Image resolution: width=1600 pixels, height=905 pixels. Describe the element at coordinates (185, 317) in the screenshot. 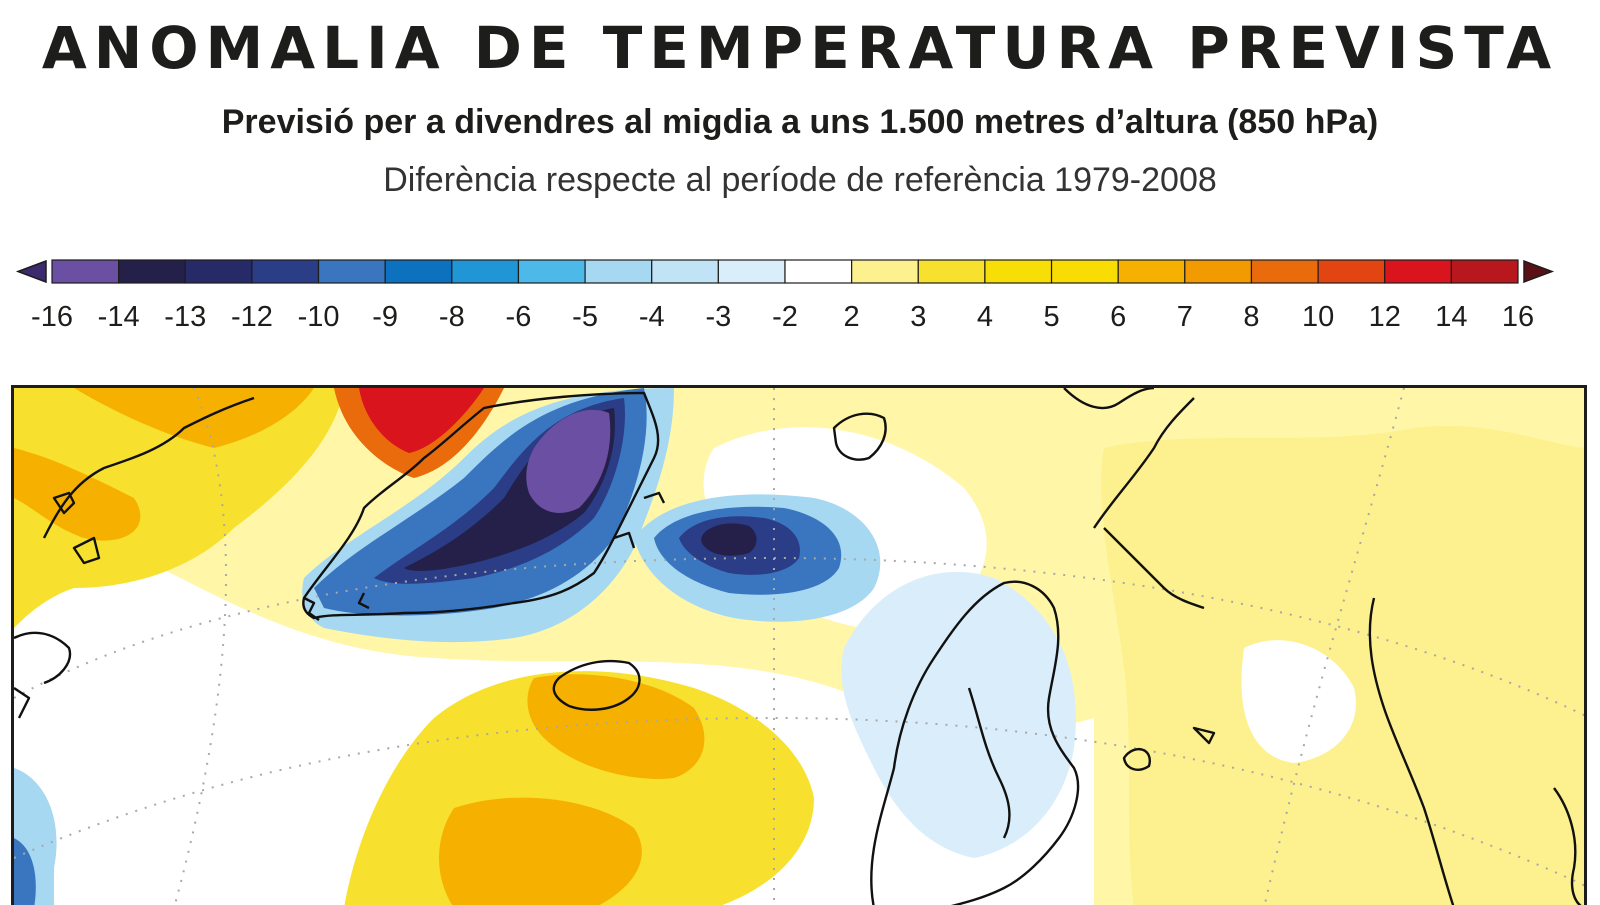

I see `legend-tick-label: -13` at that location.